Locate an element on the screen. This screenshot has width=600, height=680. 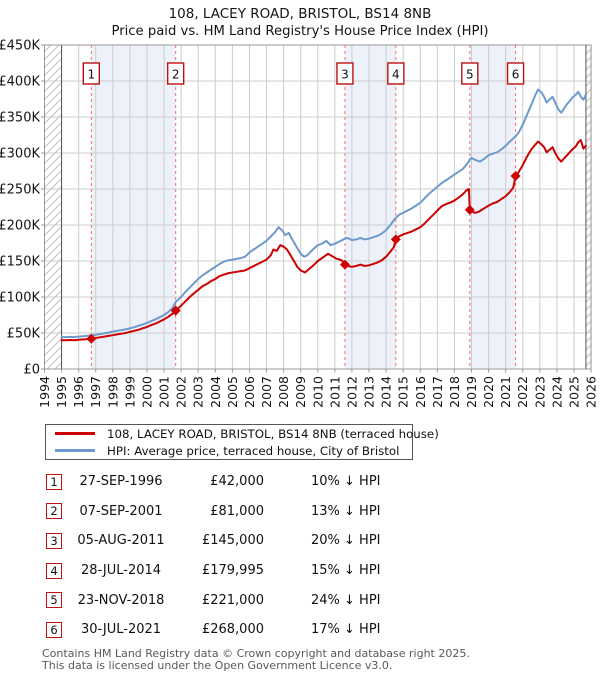
sale-vs-hpi: 15% ↓ HPI is located at coordinates (346, 571).